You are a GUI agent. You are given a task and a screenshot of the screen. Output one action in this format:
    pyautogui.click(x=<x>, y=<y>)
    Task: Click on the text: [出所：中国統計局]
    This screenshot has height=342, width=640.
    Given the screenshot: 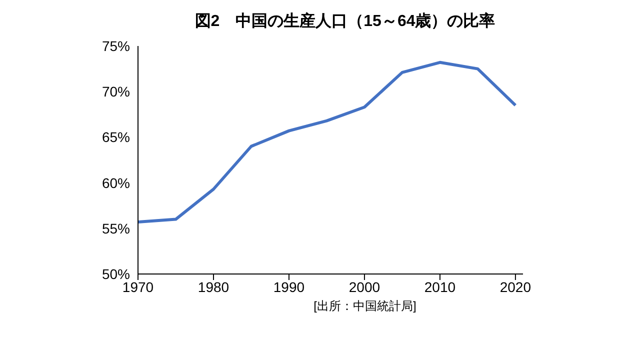 What is the action you would take?
    pyautogui.click(x=365, y=306)
    